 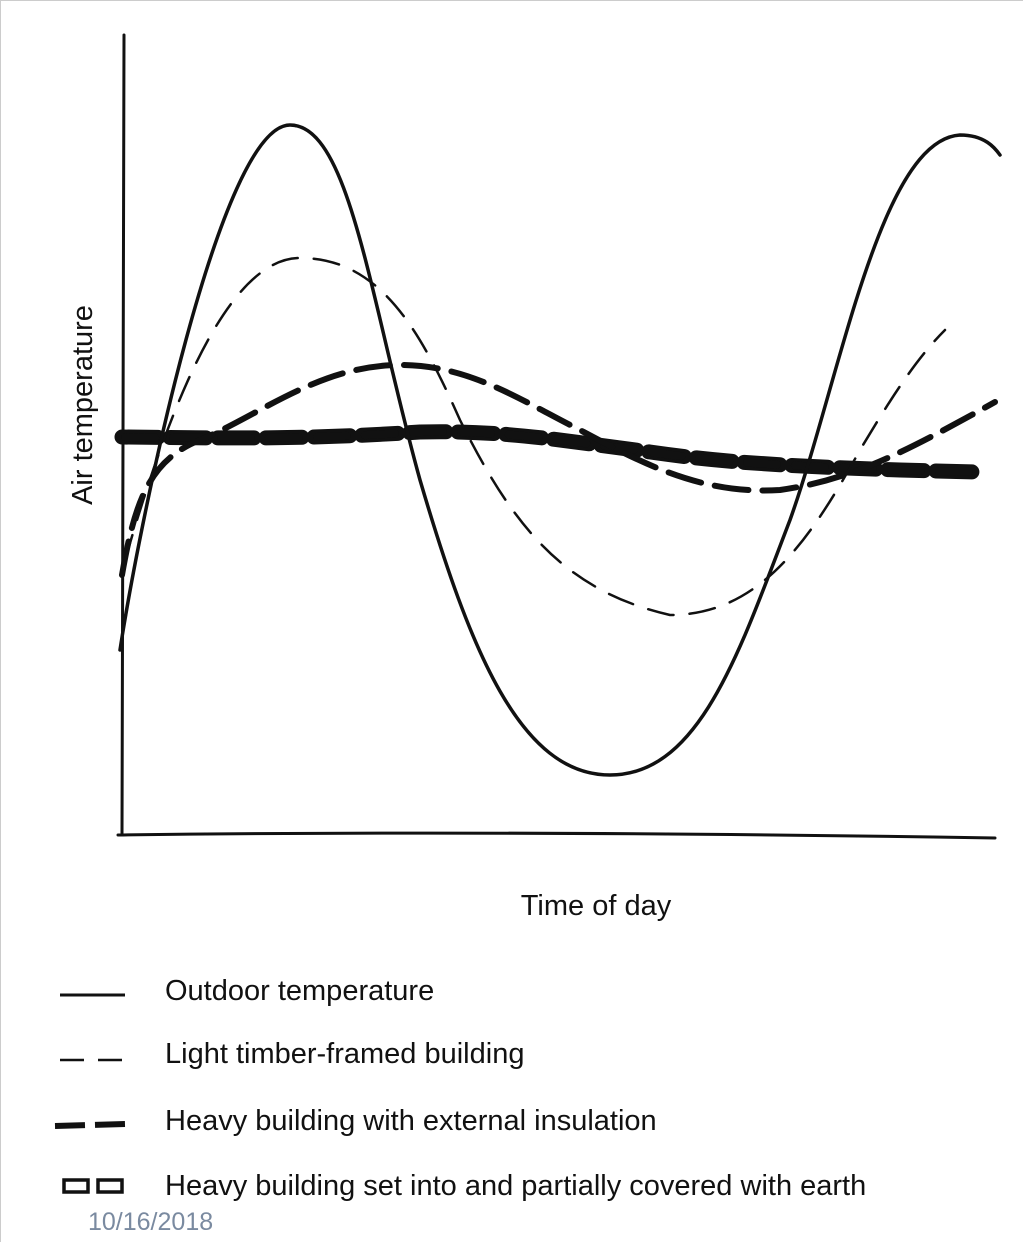 What do you see at coordinates (150, 1222) in the screenshot?
I see `date: 10/16/2018` at bounding box center [150, 1222].